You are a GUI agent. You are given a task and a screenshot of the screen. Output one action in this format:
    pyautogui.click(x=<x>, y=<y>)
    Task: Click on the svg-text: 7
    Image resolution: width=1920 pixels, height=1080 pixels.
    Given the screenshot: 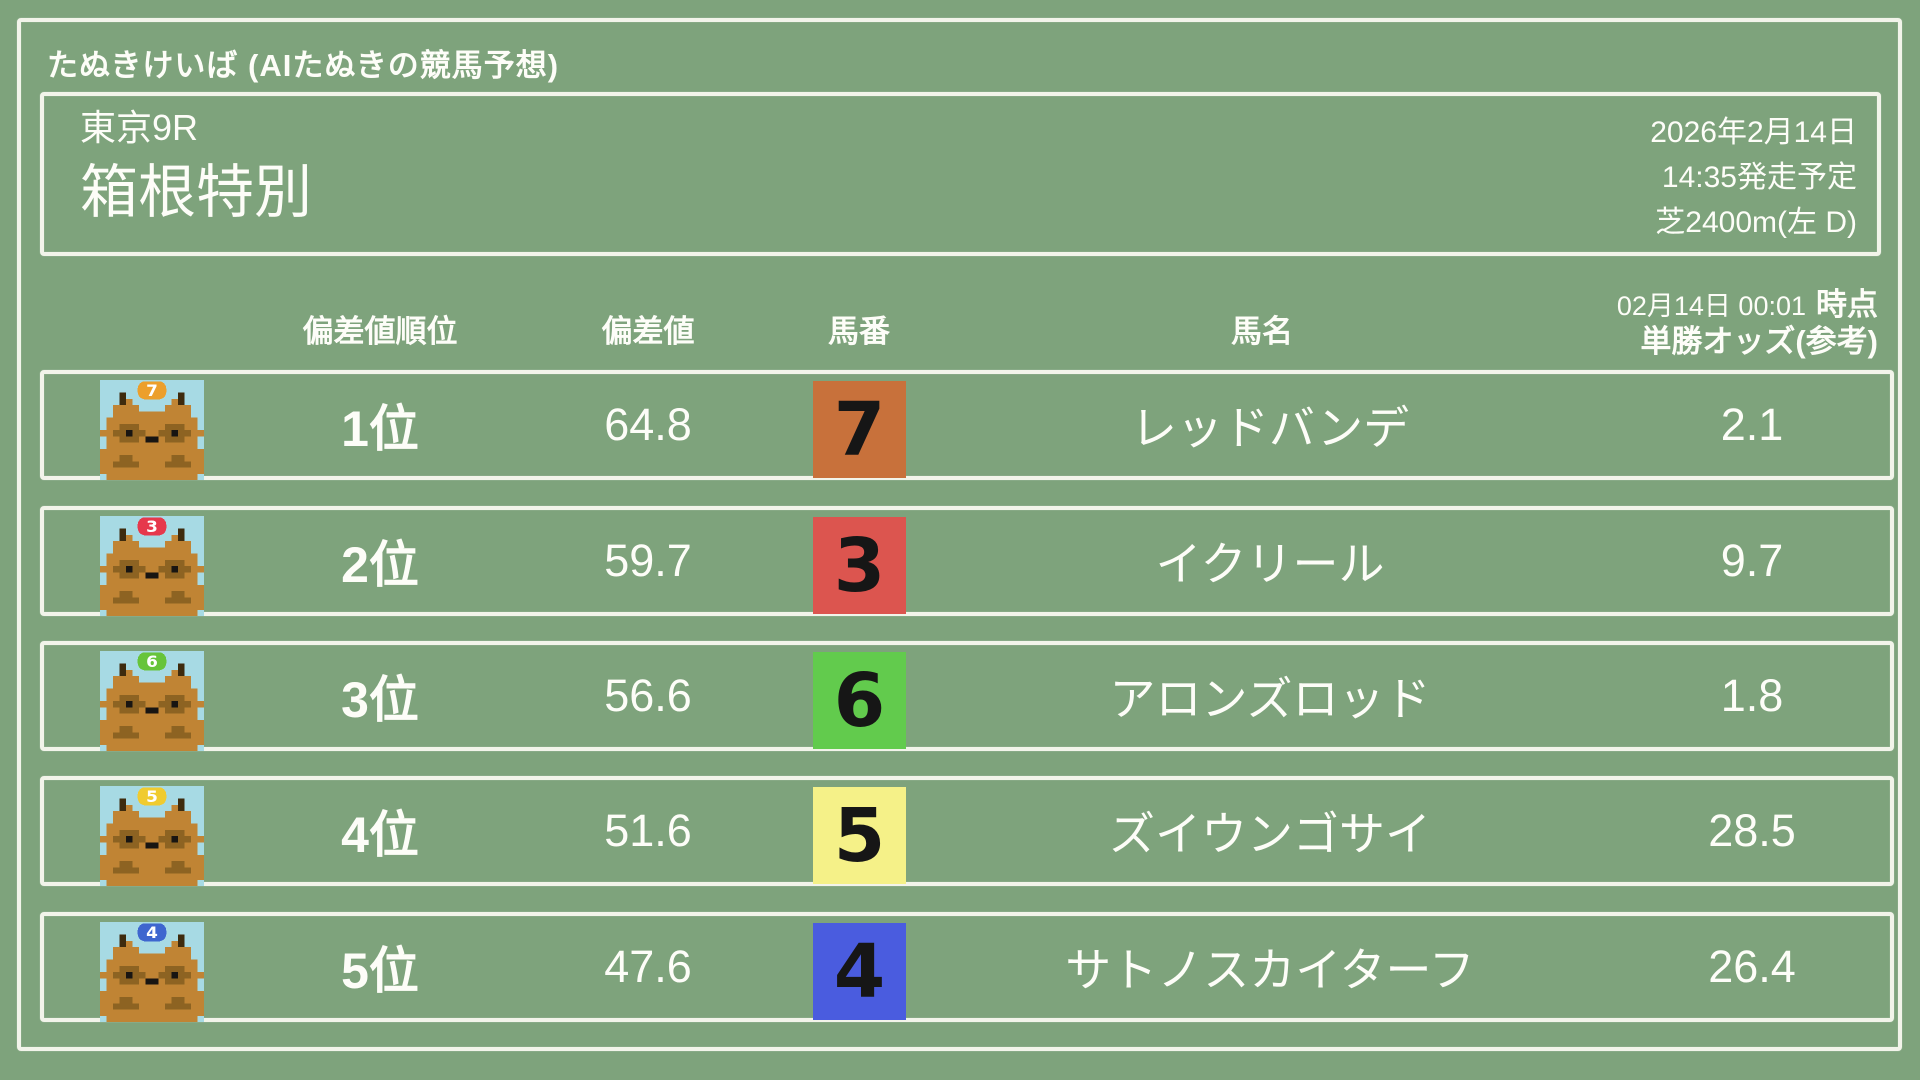 What is the action you would take?
    pyautogui.click(x=152, y=391)
    